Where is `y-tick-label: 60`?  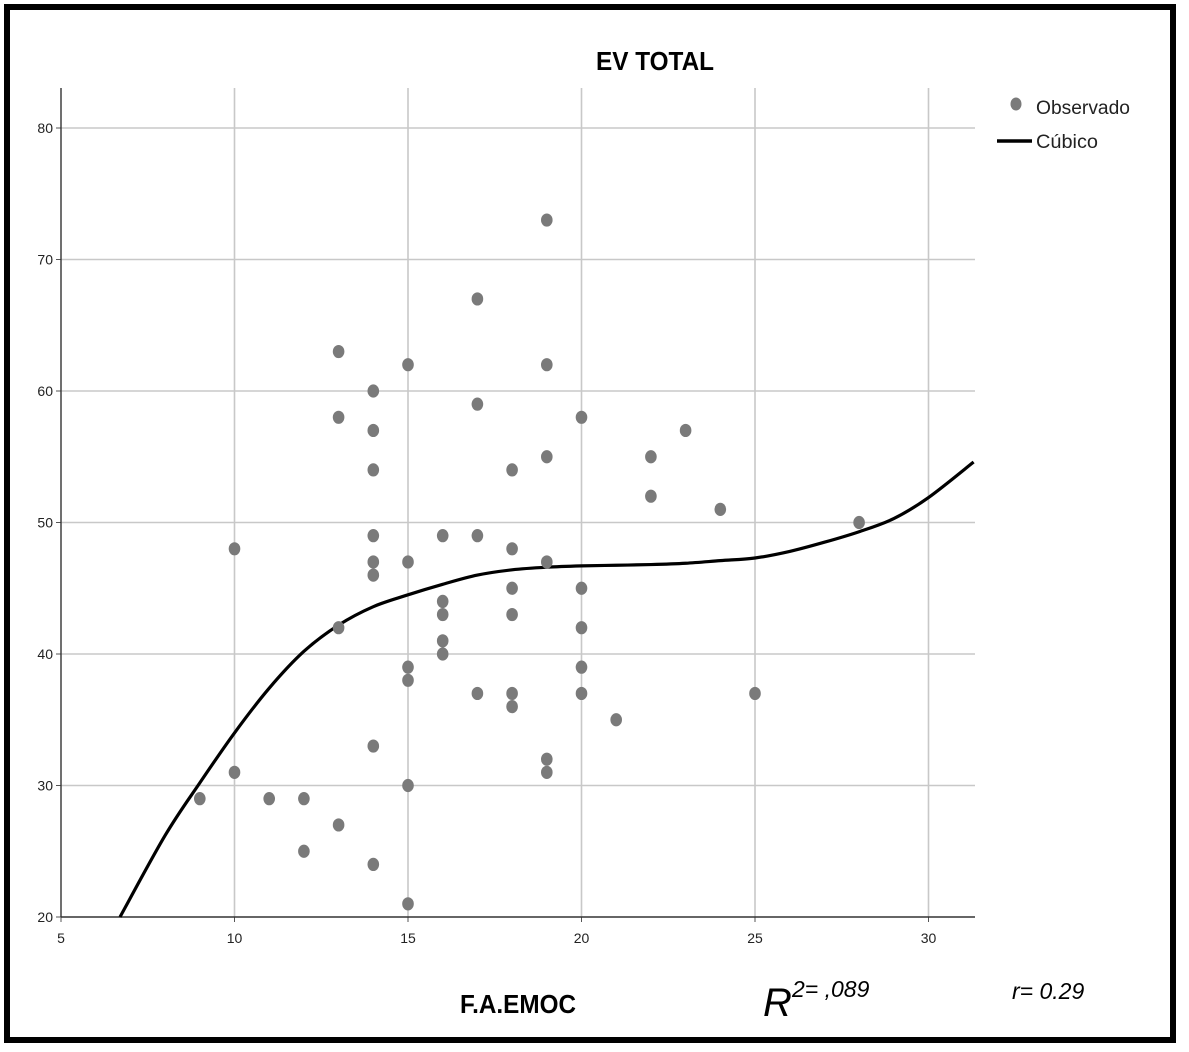 y-tick-label: 60 is located at coordinates (45, 391).